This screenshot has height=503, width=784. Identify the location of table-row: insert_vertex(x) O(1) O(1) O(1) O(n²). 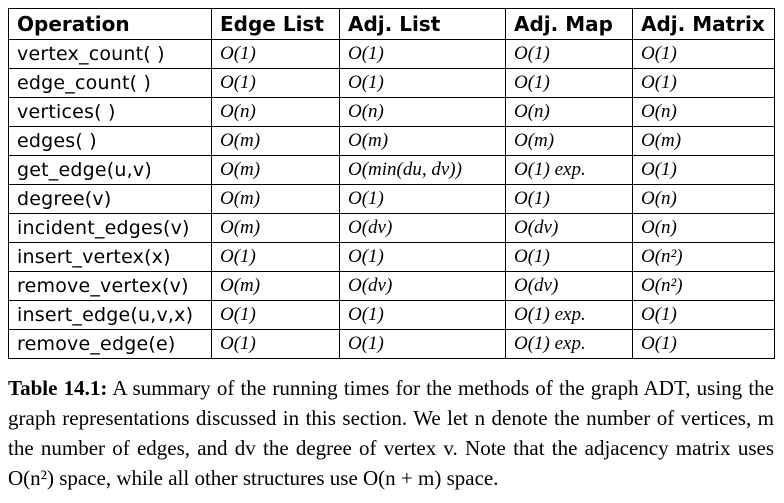
(391, 257).